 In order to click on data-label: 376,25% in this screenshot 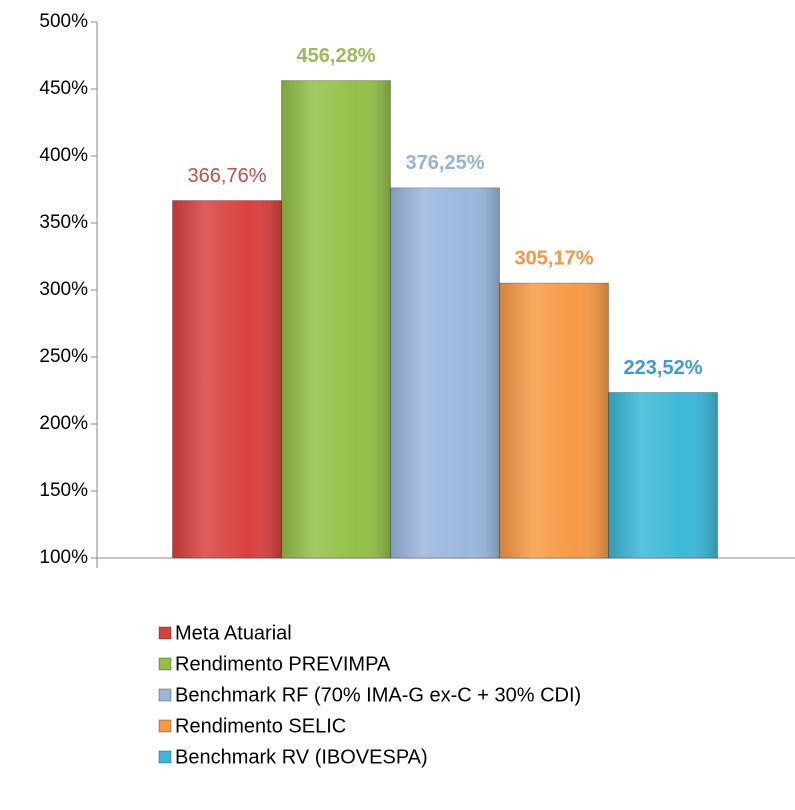, I will do `click(445, 163)`.